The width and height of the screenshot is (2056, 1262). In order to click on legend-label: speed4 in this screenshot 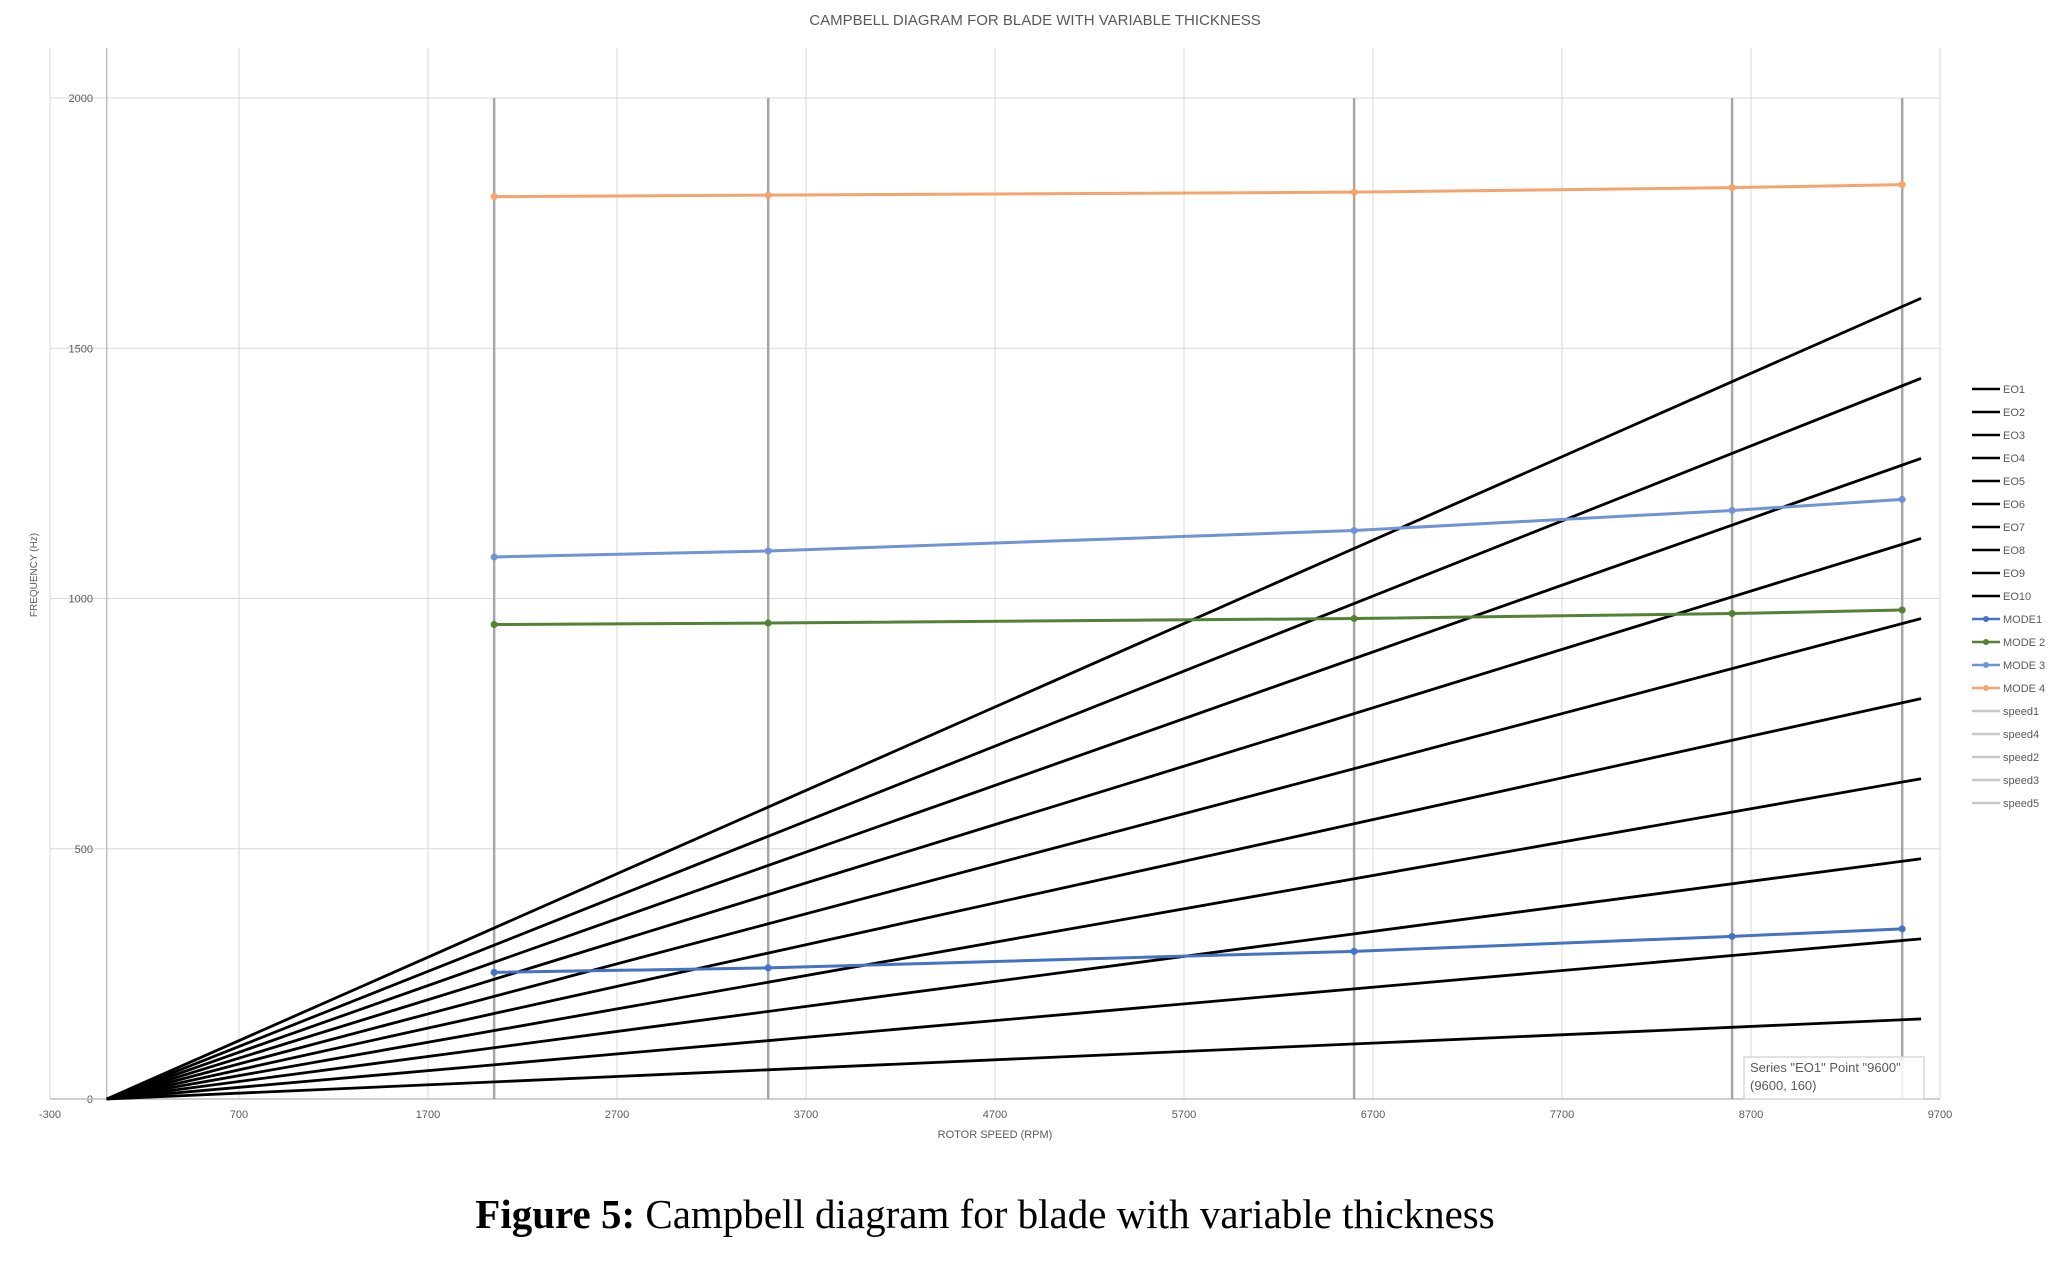, I will do `click(2021, 735)`.